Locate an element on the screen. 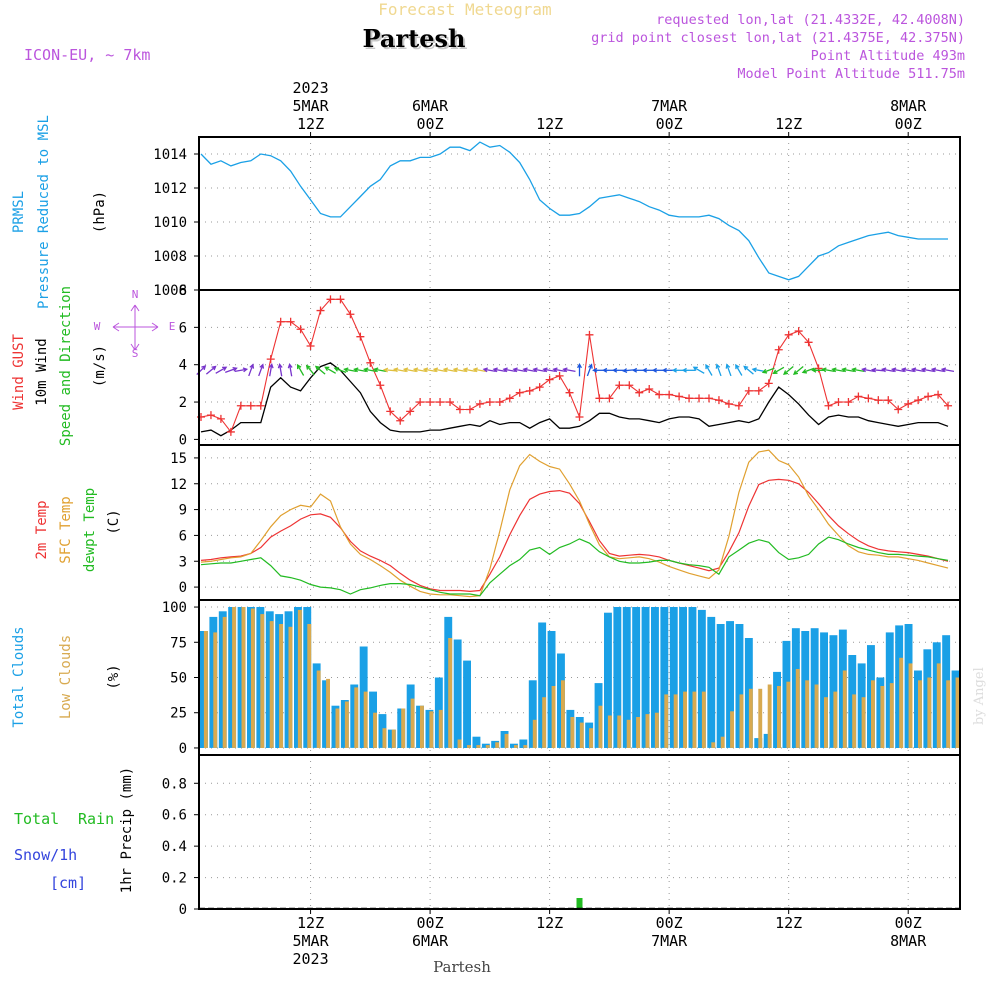 Image resolution: width=1000 pixels, height=1000 pixels. y-tick-label: 1014 is located at coordinates (170, 155).